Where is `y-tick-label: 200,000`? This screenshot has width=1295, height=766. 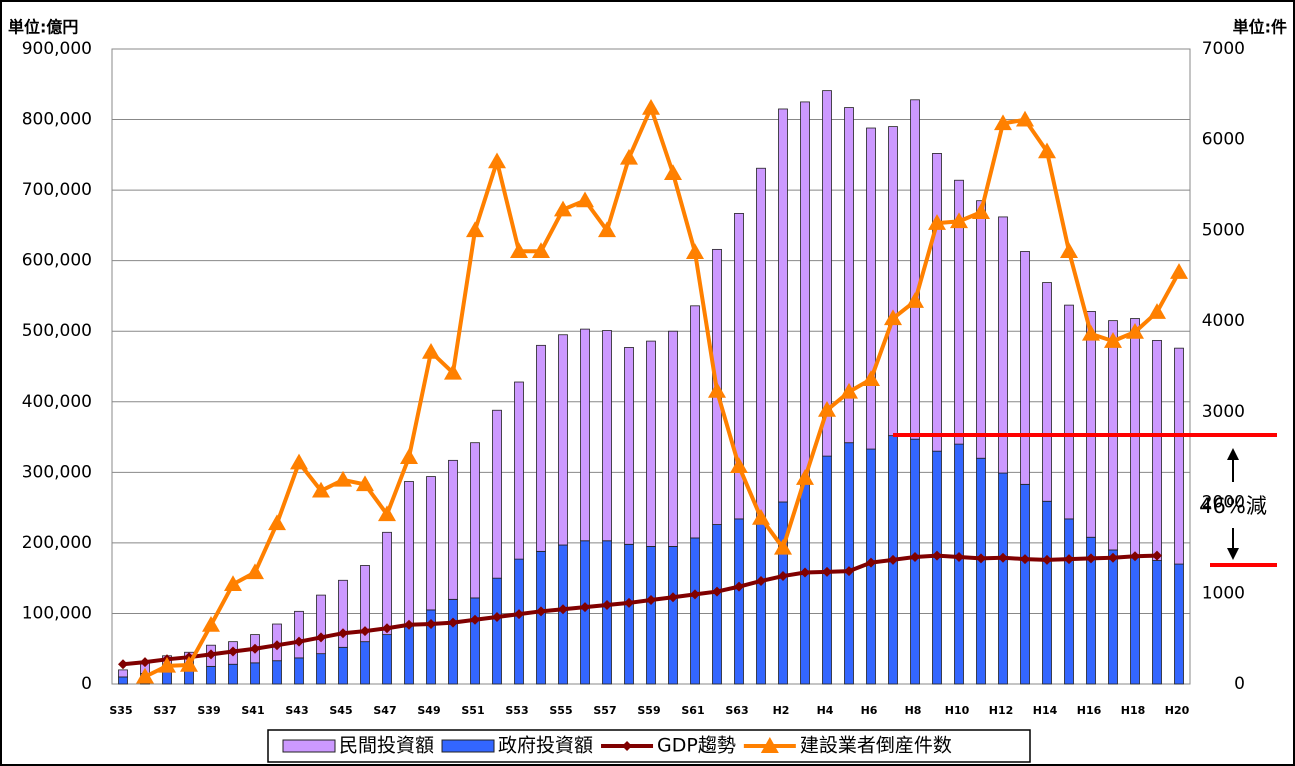 y-tick-label: 200,000 is located at coordinates (57, 543).